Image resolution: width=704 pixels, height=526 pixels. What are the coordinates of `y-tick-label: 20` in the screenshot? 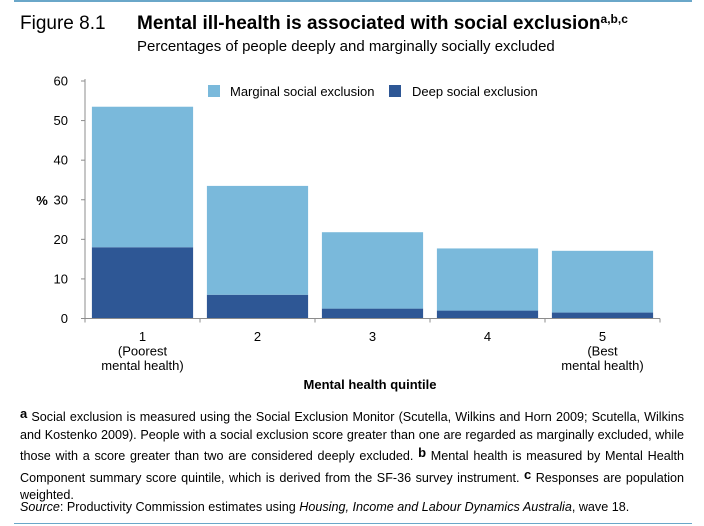 It's located at (61, 239).